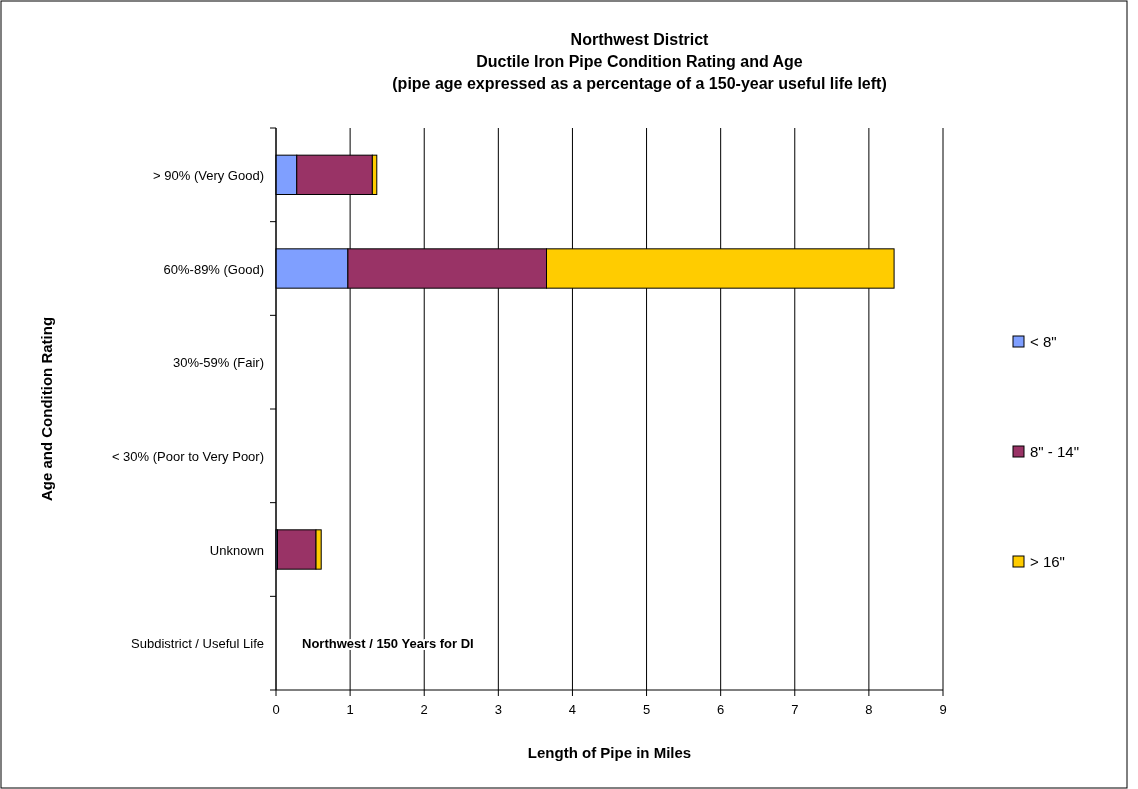 The image size is (1138, 789). What do you see at coordinates (197, 644) in the screenshot?
I see `y-tick-label: Subdistrict / Useful Life` at bounding box center [197, 644].